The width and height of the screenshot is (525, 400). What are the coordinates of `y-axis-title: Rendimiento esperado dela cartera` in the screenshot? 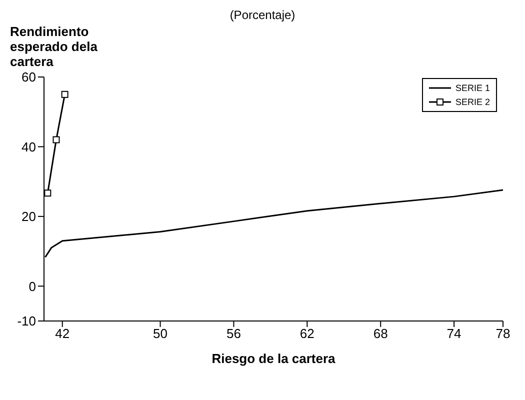 It's located at (54, 46).